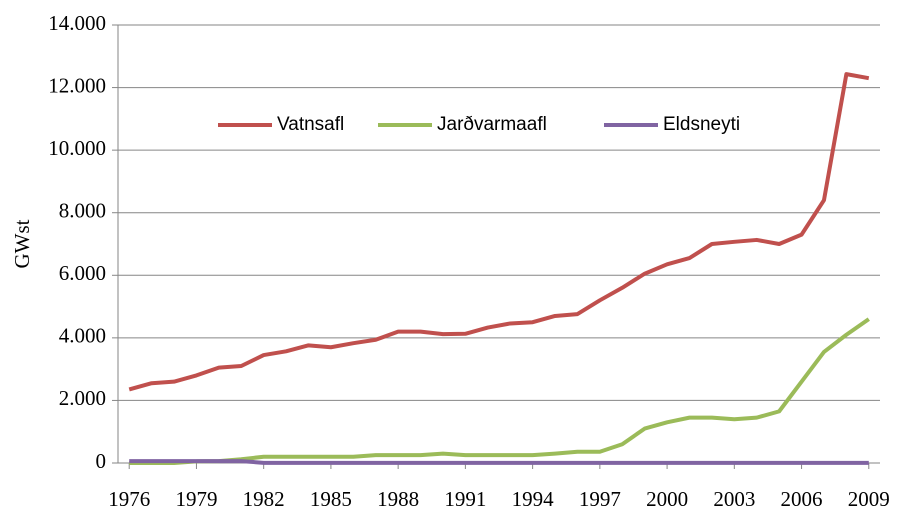 The height and width of the screenshot is (513, 897). Describe the element at coordinates (667, 499) in the screenshot. I see `x-tick-label: 2000` at that location.